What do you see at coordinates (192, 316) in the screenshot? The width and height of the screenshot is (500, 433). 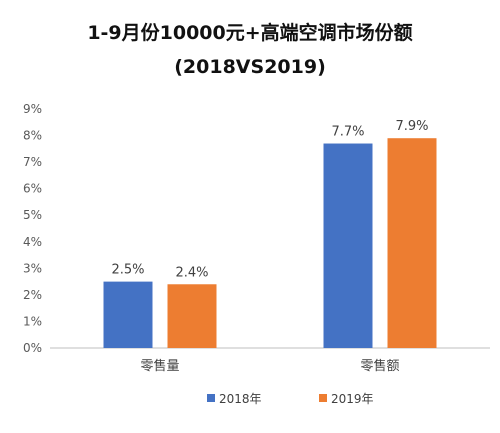 I see `bar-2019-volume` at bounding box center [192, 316].